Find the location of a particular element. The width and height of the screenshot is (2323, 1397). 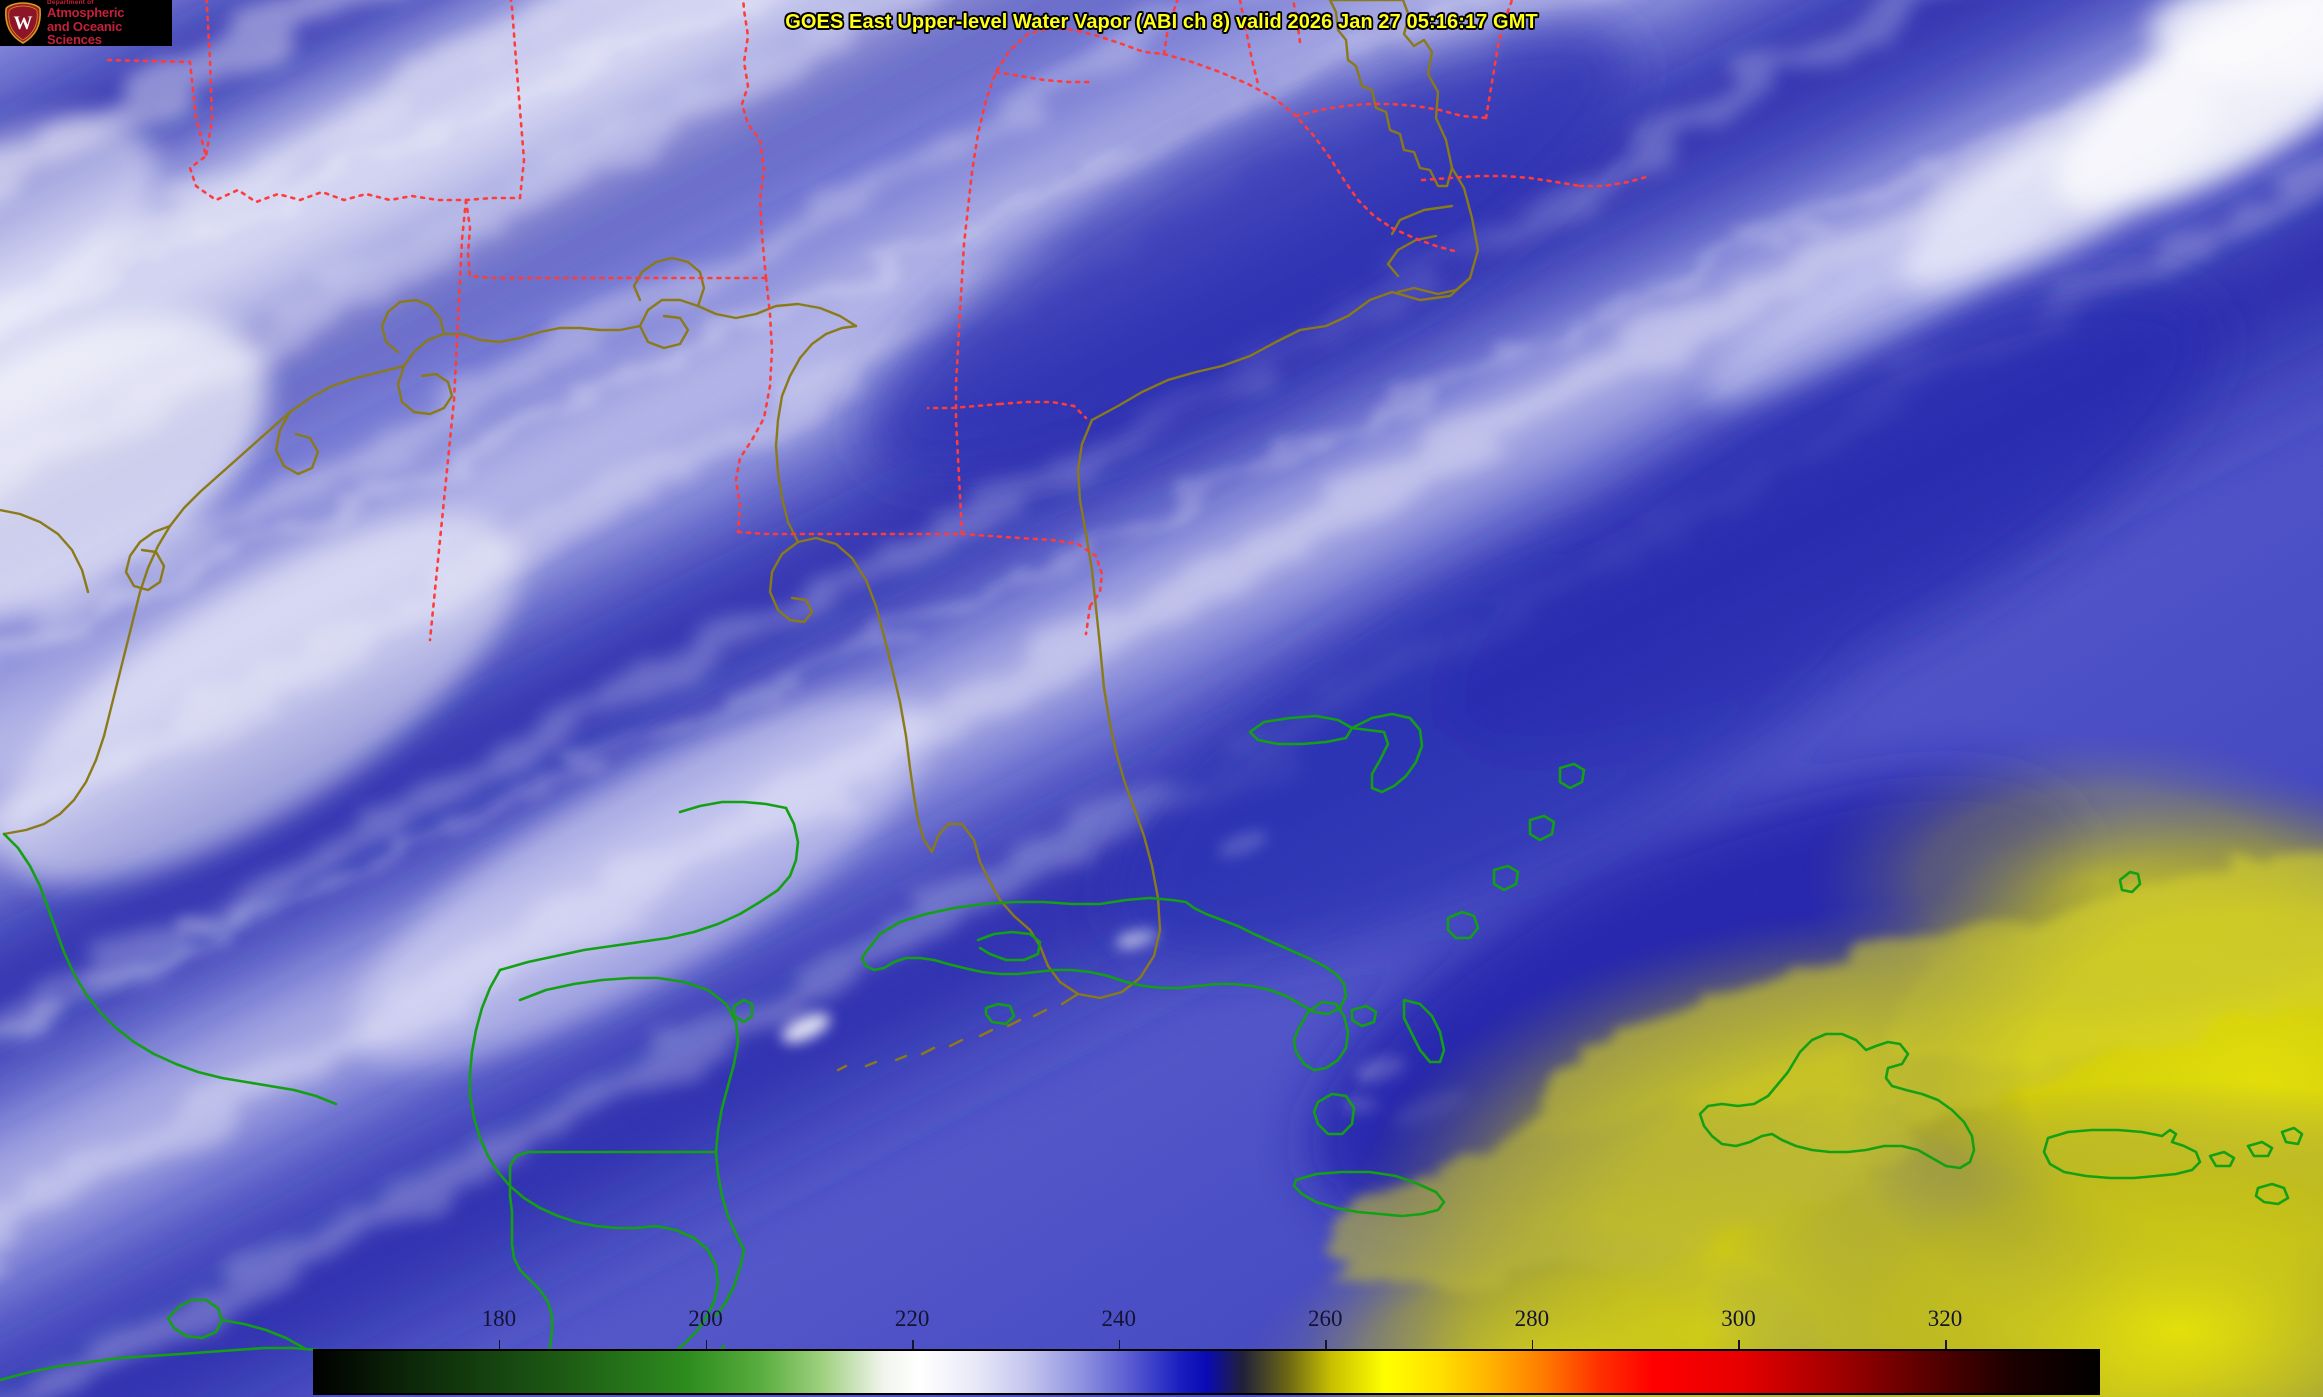

colorbar-tick-label-300: 300 is located at coordinates (1738, 1318).